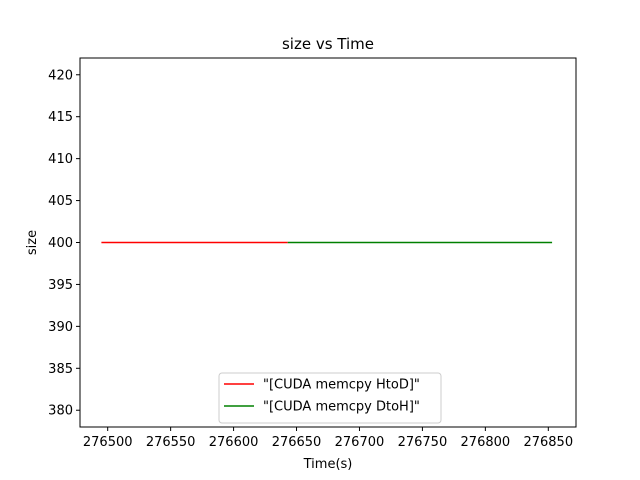 The image size is (640, 480). I want to click on x-tick-label: 276800, so click(486, 442).